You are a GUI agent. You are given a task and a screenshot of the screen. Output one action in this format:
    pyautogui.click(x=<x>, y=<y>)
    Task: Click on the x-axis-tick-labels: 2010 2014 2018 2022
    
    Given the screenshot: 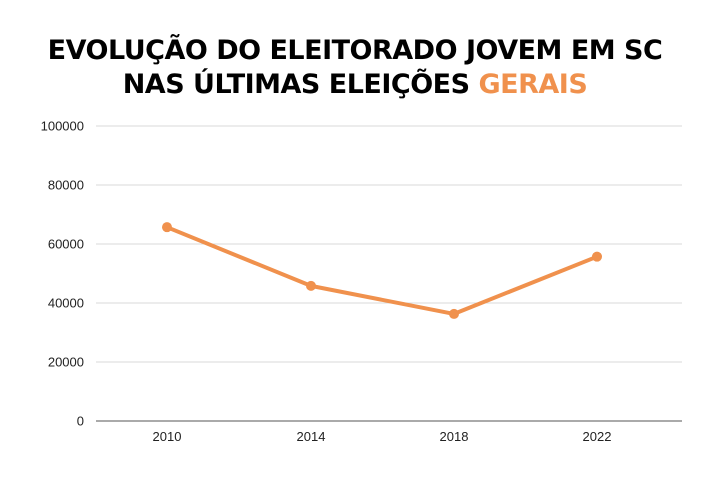 What is the action you would take?
    pyautogui.click(x=382, y=436)
    